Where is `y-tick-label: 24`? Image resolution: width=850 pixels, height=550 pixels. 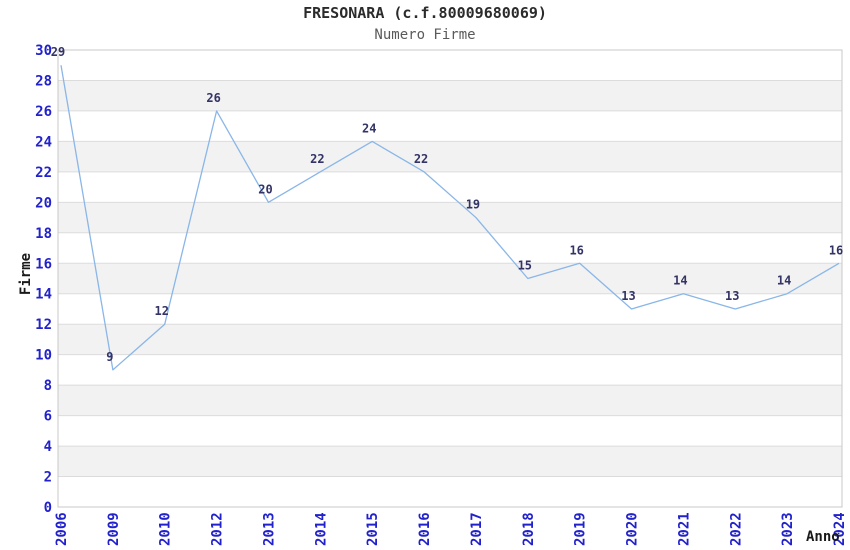
y-tick-label: 24 is located at coordinates (43, 142).